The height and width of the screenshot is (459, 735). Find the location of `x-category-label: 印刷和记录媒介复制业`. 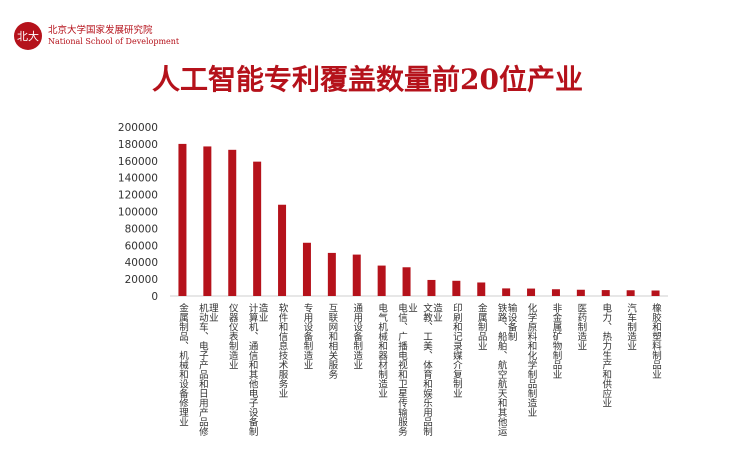

x-category-label: 印刷和记录媒介复制业 is located at coordinates (457, 350).